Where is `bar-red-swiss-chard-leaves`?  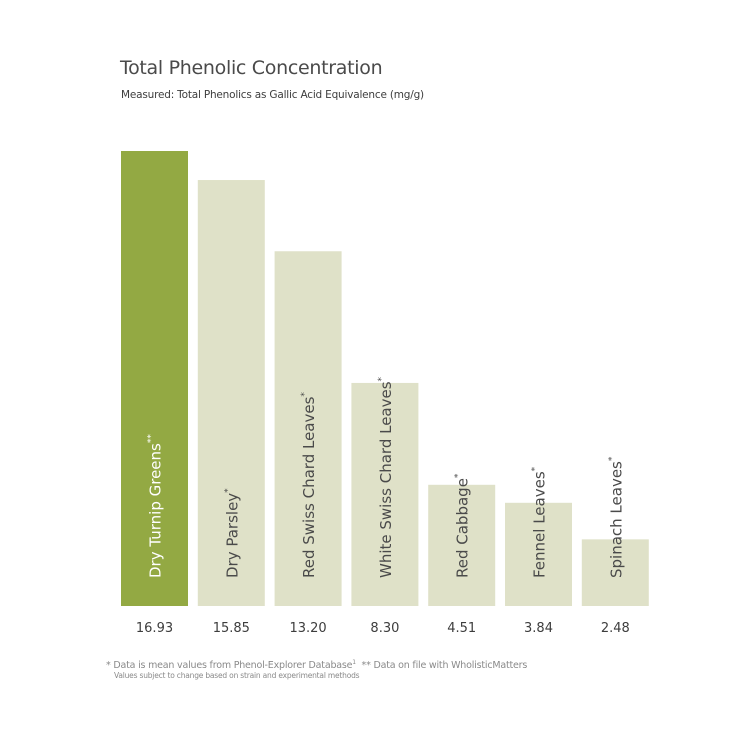
bar-red-swiss-chard-leaves is located at coordinates (308, 429).